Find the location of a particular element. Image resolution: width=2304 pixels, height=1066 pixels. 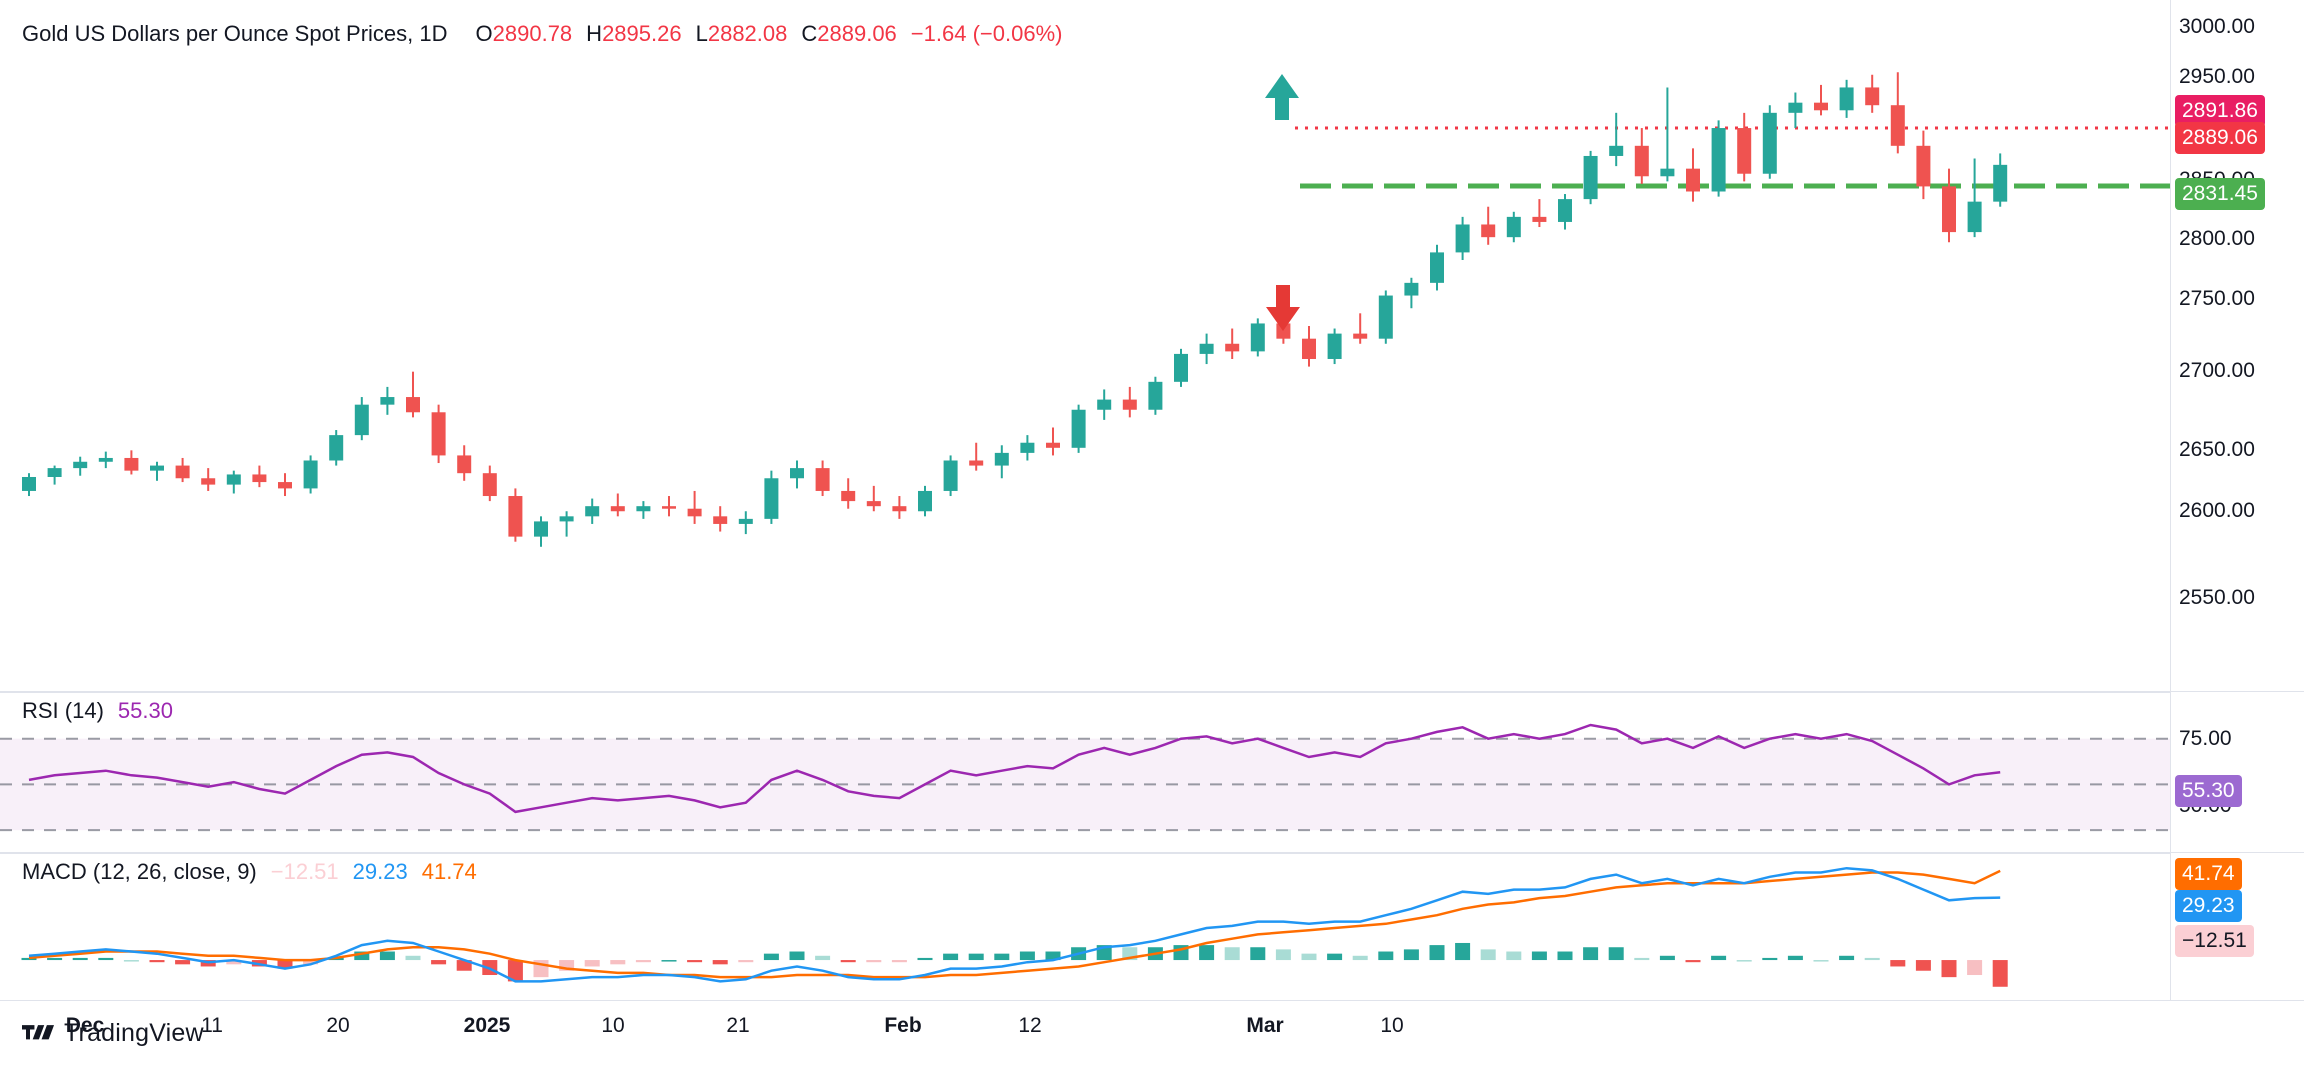

buy-arrow-up-marker is located at coordinates (1282, 97).